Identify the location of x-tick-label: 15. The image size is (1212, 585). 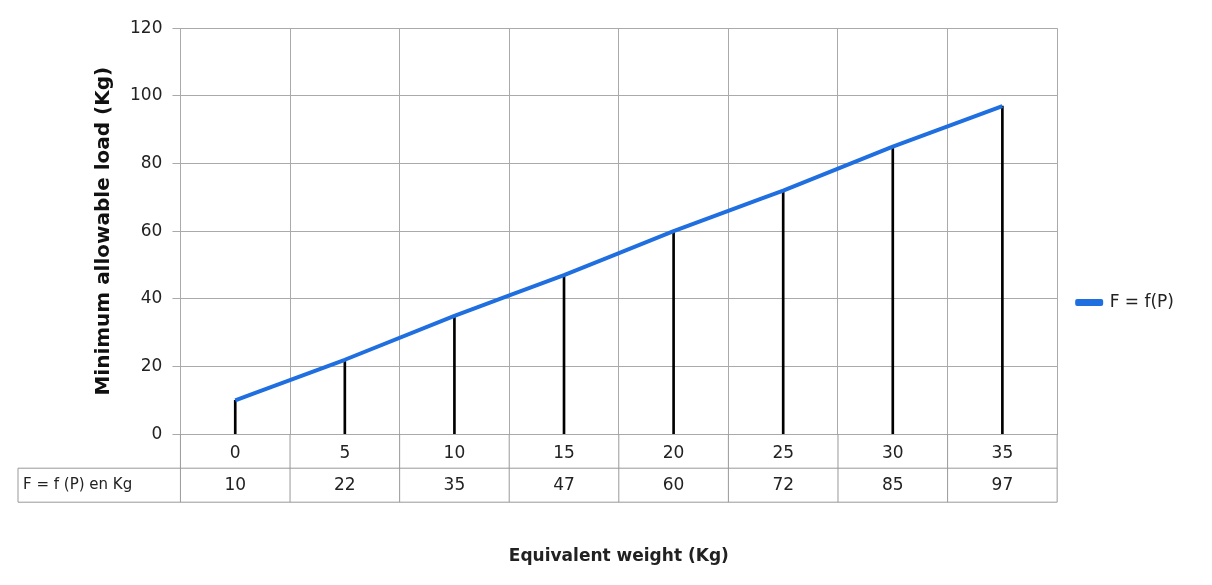
(564, 451).